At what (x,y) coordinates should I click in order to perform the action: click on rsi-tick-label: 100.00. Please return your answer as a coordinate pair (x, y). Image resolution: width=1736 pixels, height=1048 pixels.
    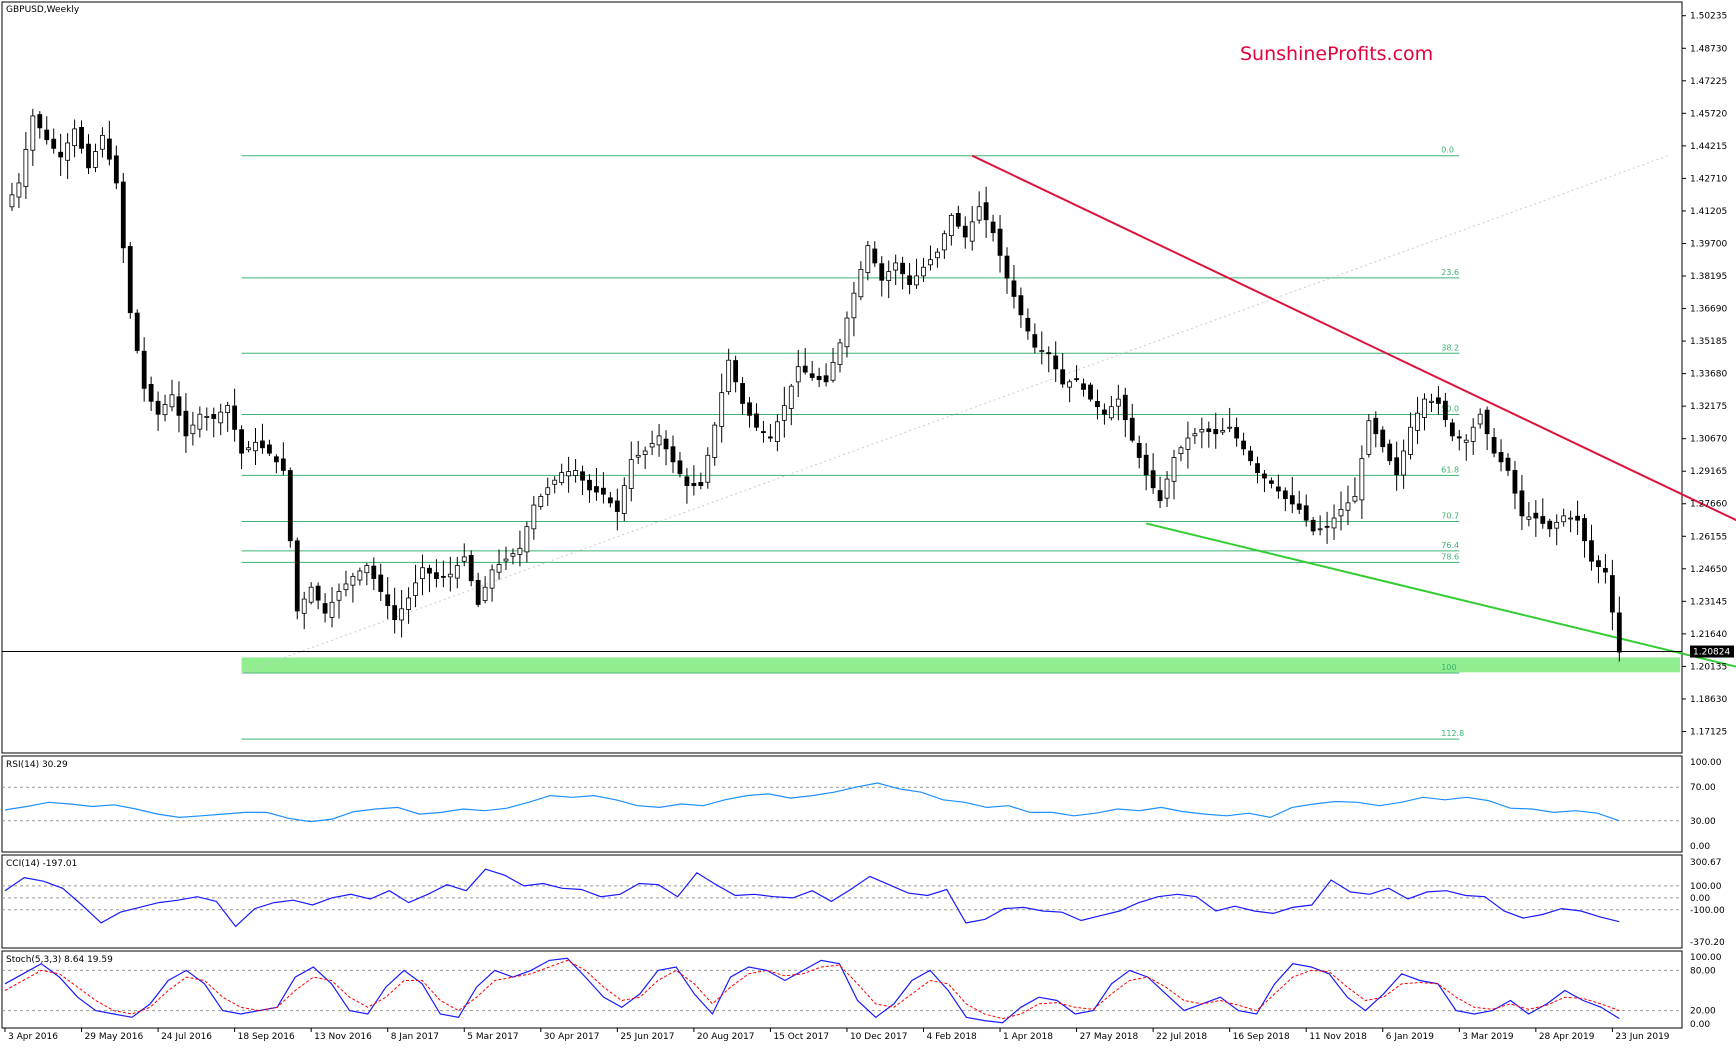
    Looking at the image, I should click on (1706, 763).